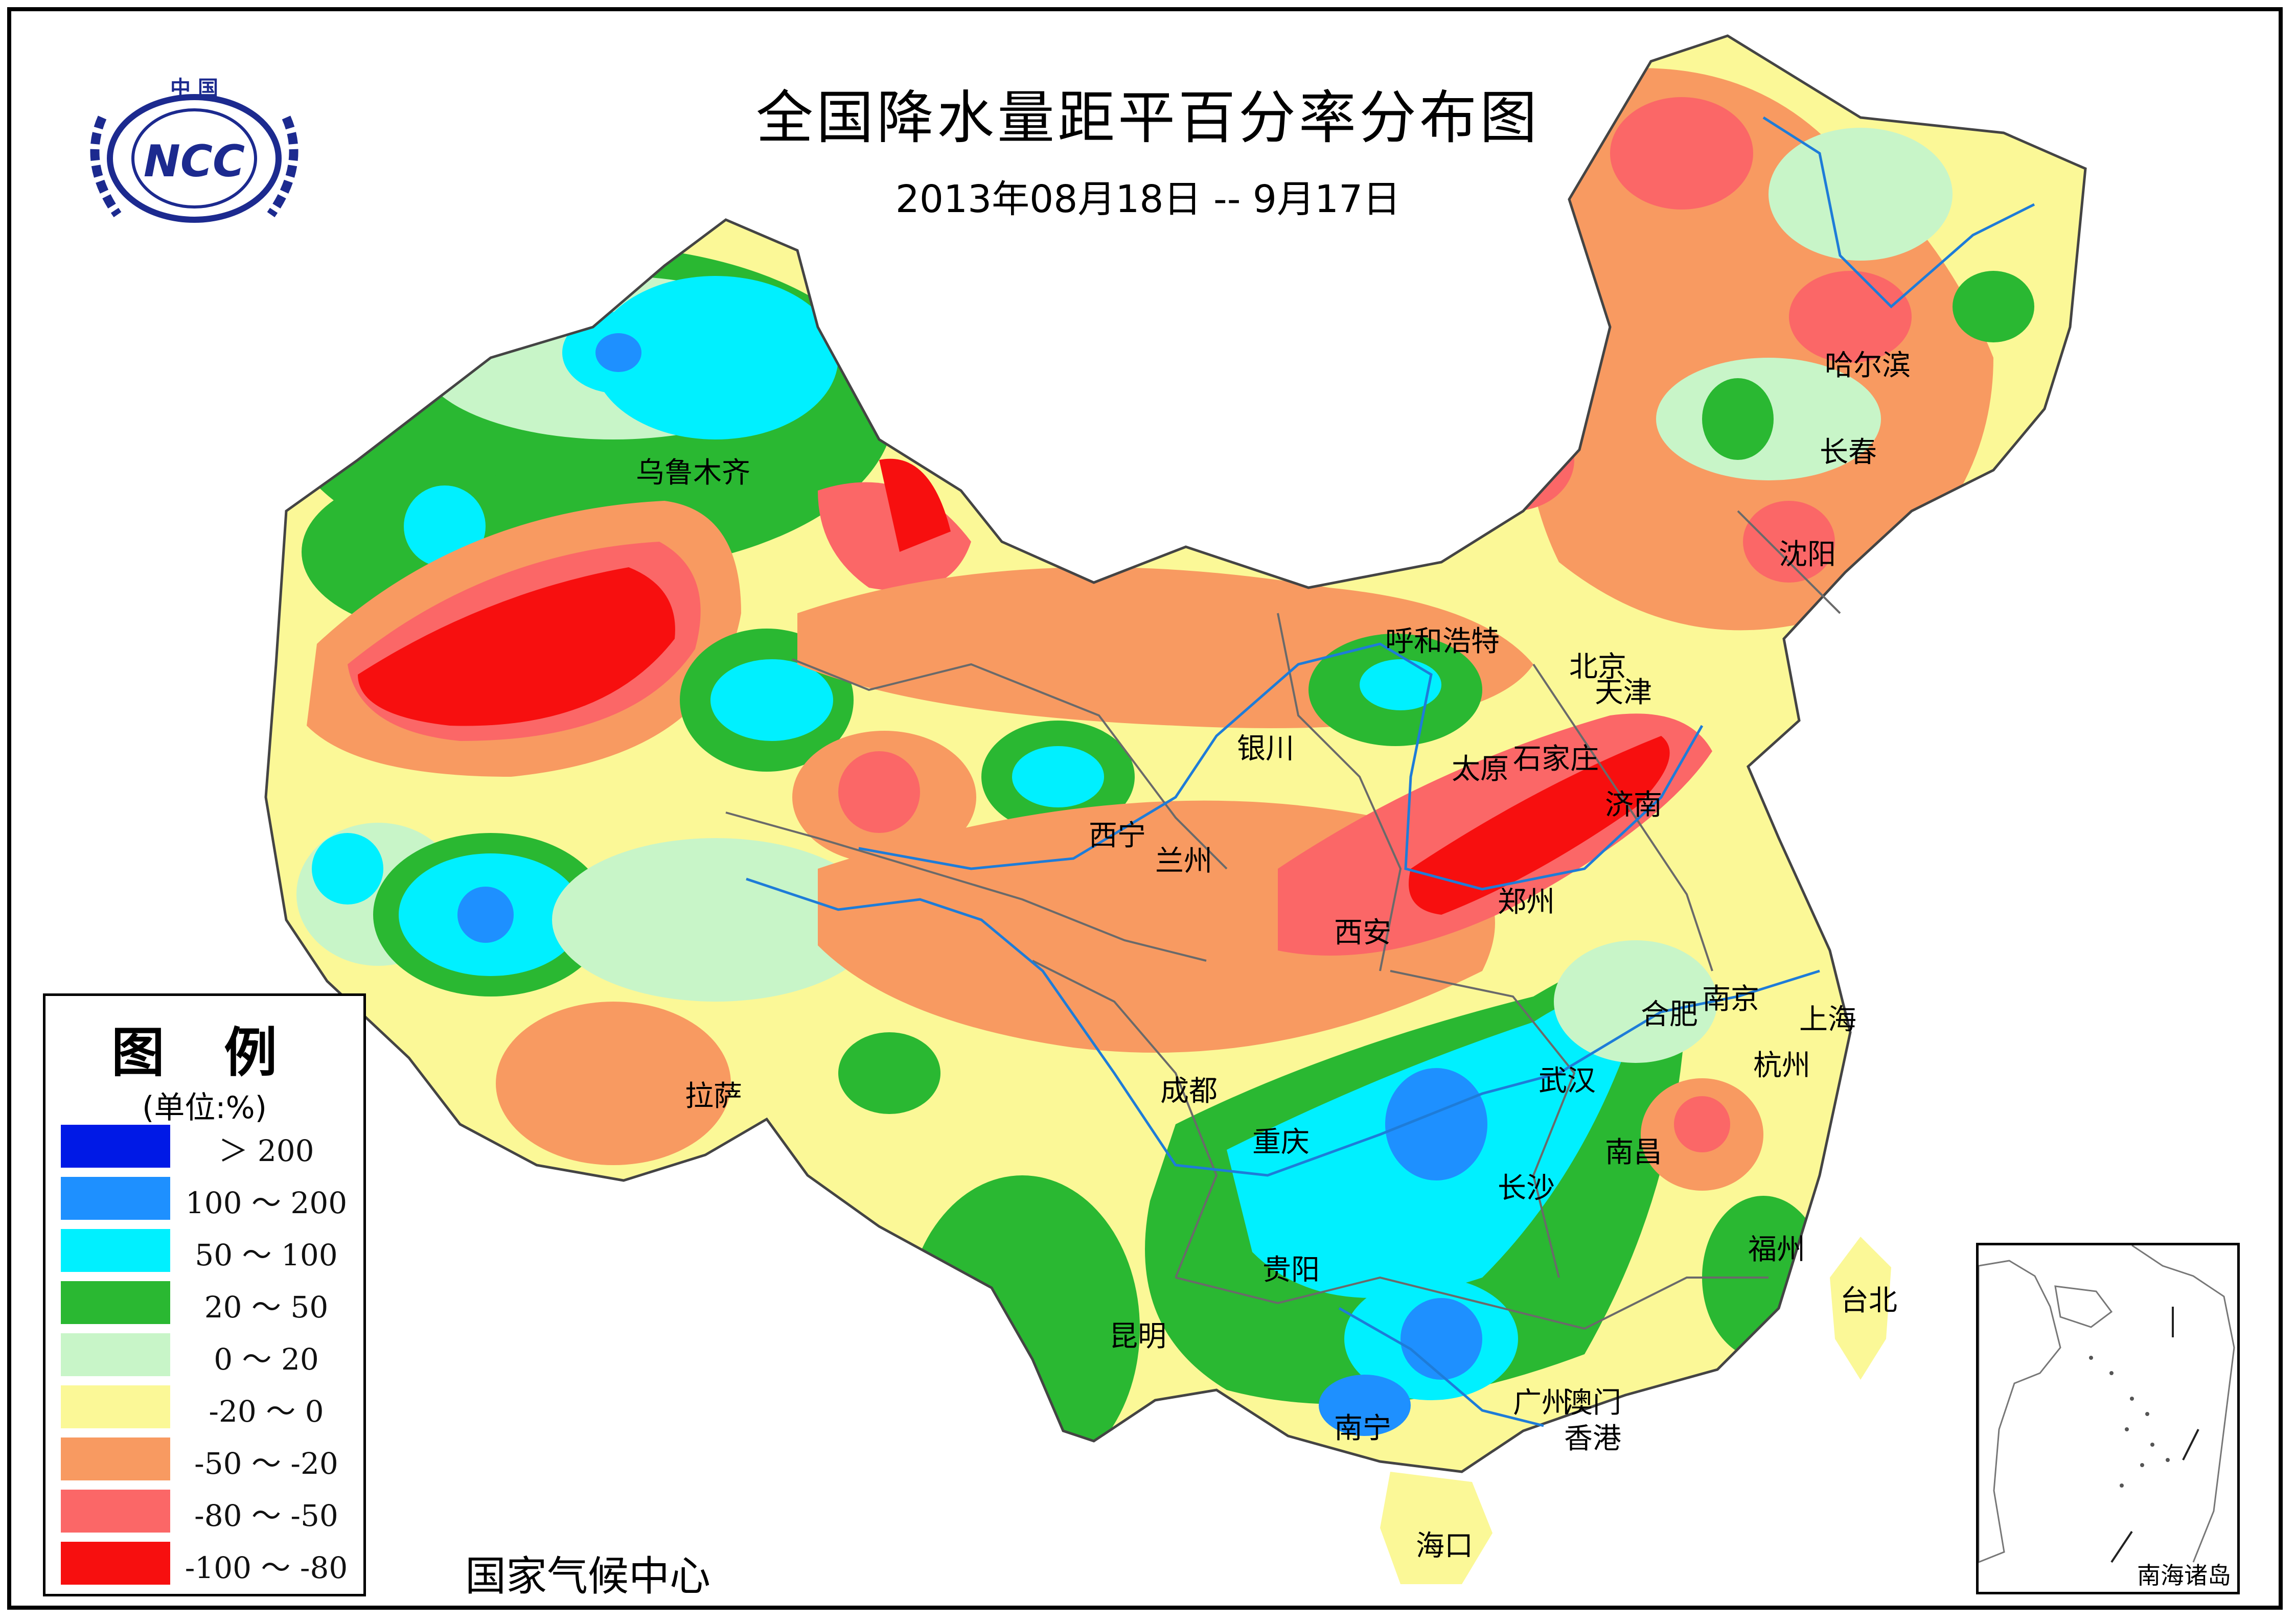  I want to click on city-label: 沈阳, so click(1808, 554).